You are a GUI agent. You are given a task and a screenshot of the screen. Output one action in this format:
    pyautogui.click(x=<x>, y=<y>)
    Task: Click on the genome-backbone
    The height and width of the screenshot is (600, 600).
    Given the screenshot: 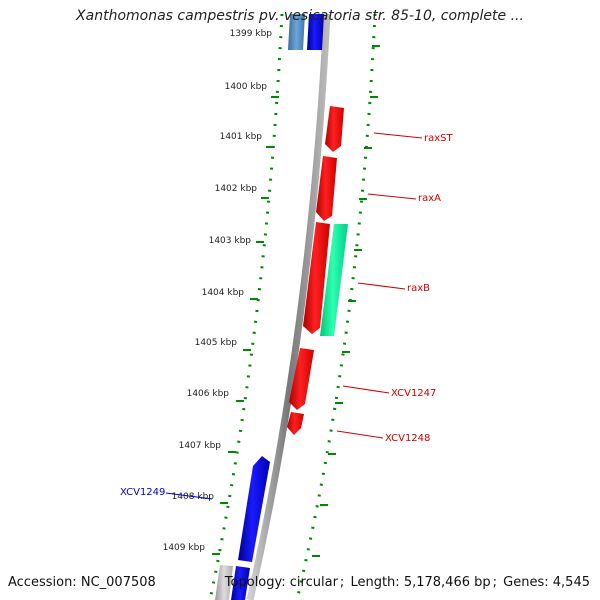 What is the action you would take?
    pyautogui.click(x=288, y=306)
    